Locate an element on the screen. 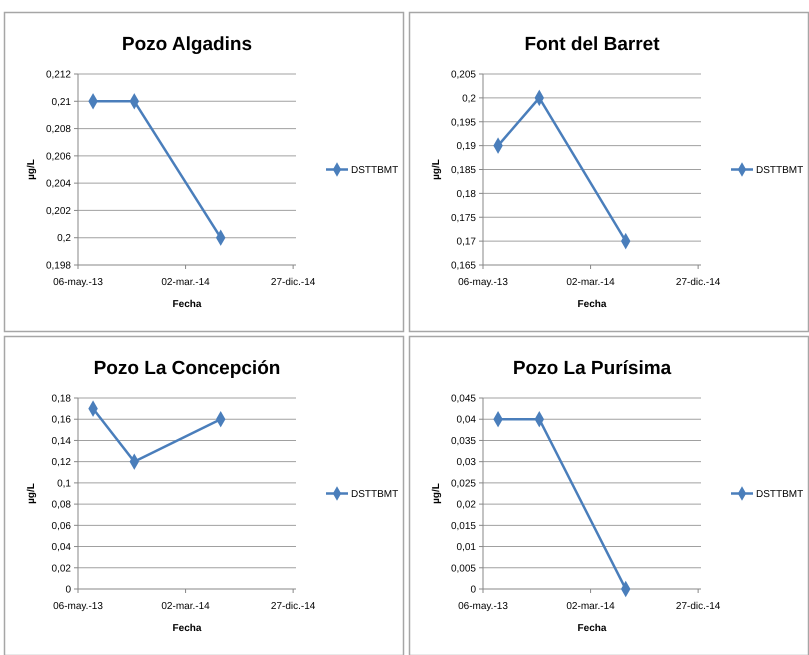  y-tick-label: 0,06 is located at coordinates (62, 526).